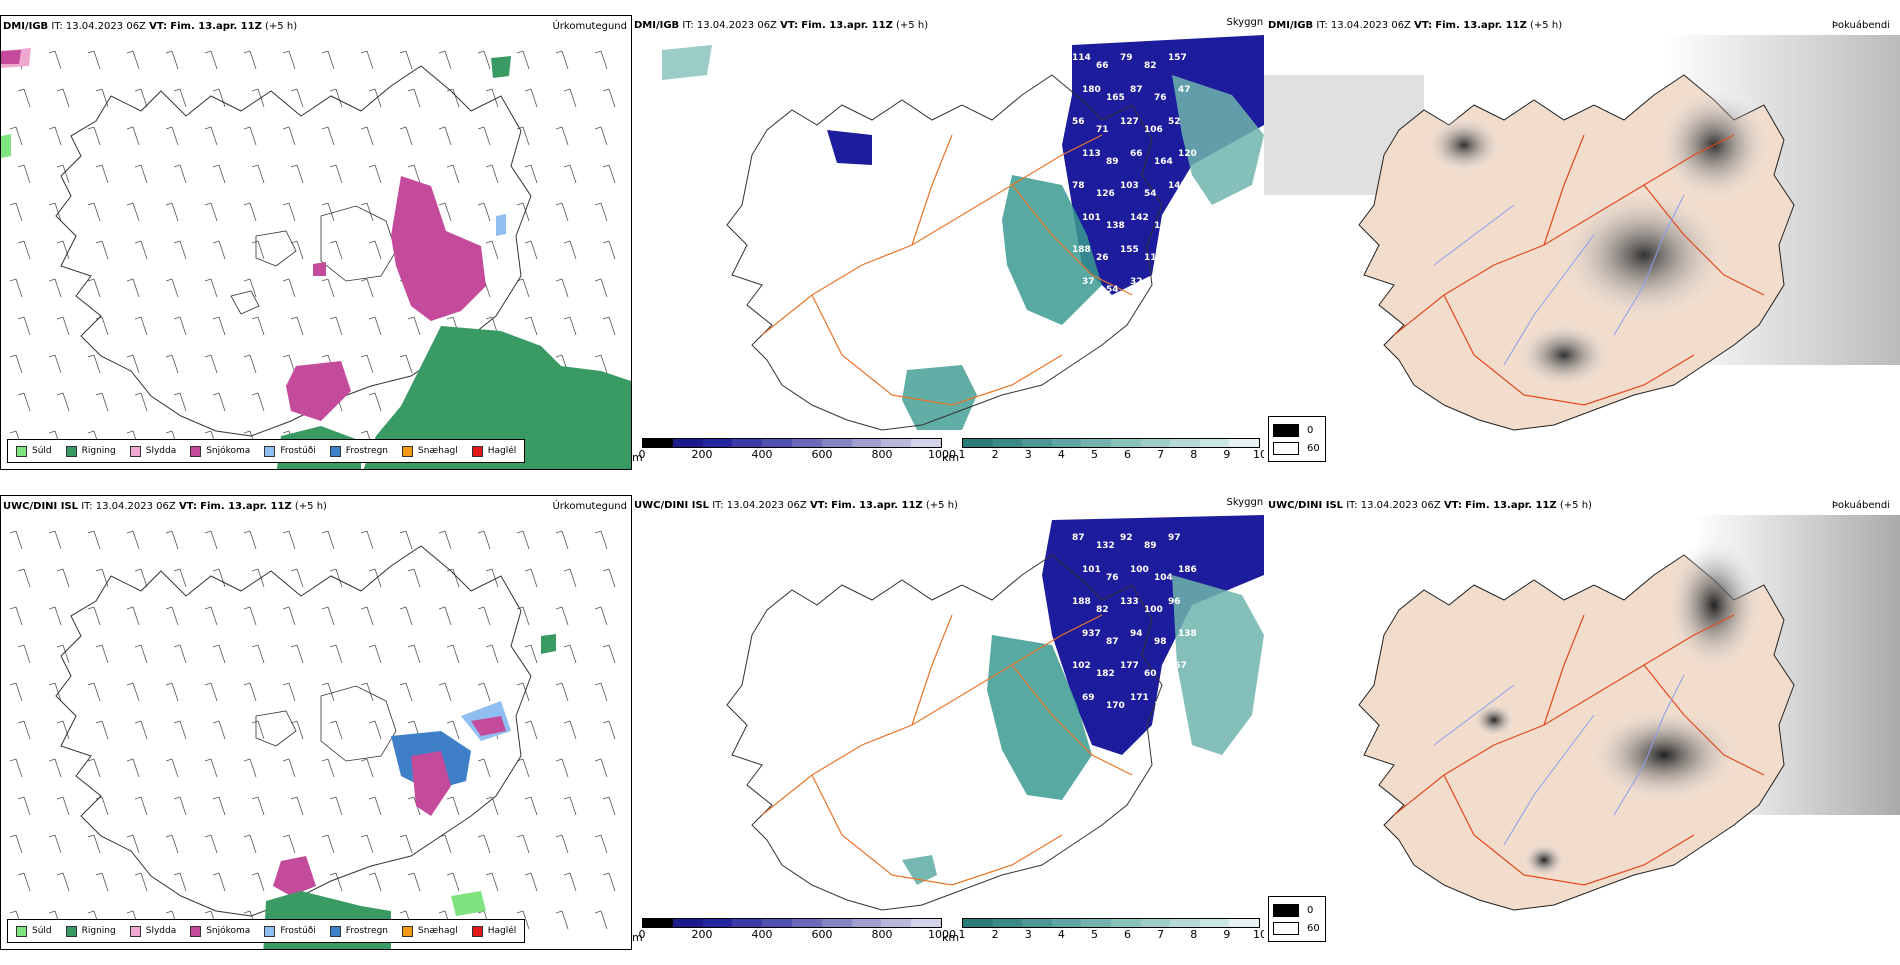 Image resolution: width=1900 pixels, height=965 pixels. I want to click on visibility-value-label: 103, so click(1129, 186).